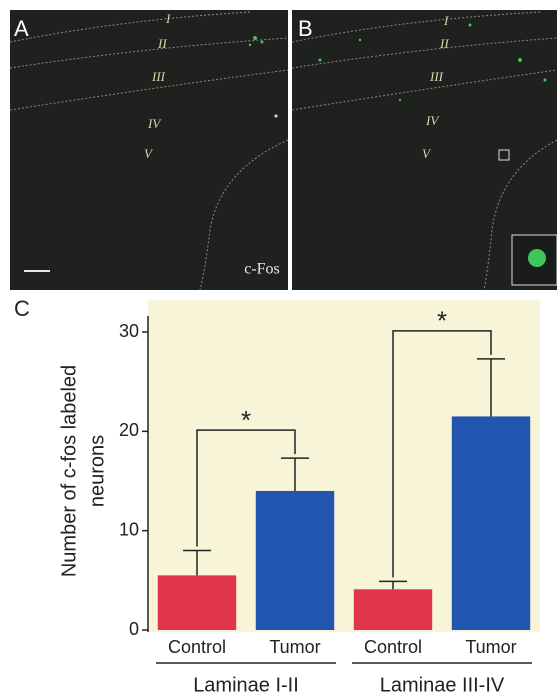 This screenshot has width=557, height=697. What do you see at coordinates (129, 529) in the screenshot?
I see `y-tick-label: 10` at bounding box center [129, 529].